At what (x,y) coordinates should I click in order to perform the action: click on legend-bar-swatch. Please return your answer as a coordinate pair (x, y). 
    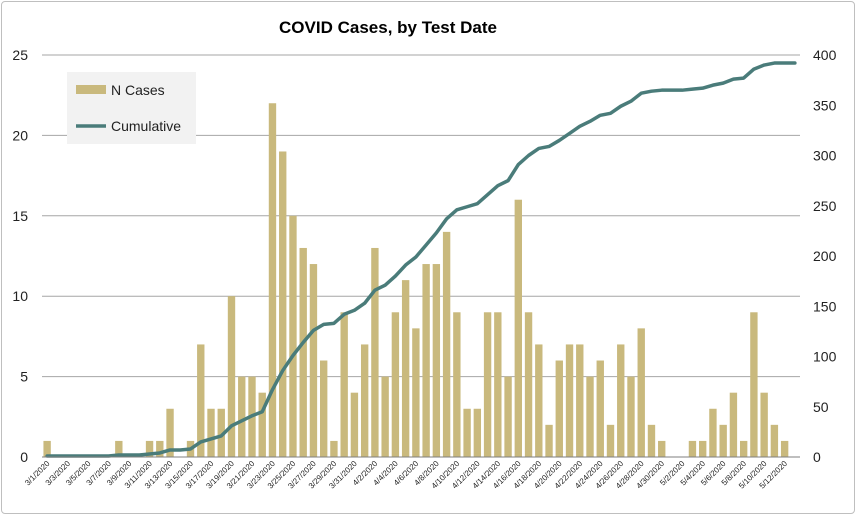
    Looking at the image, I should click on (91, 89).